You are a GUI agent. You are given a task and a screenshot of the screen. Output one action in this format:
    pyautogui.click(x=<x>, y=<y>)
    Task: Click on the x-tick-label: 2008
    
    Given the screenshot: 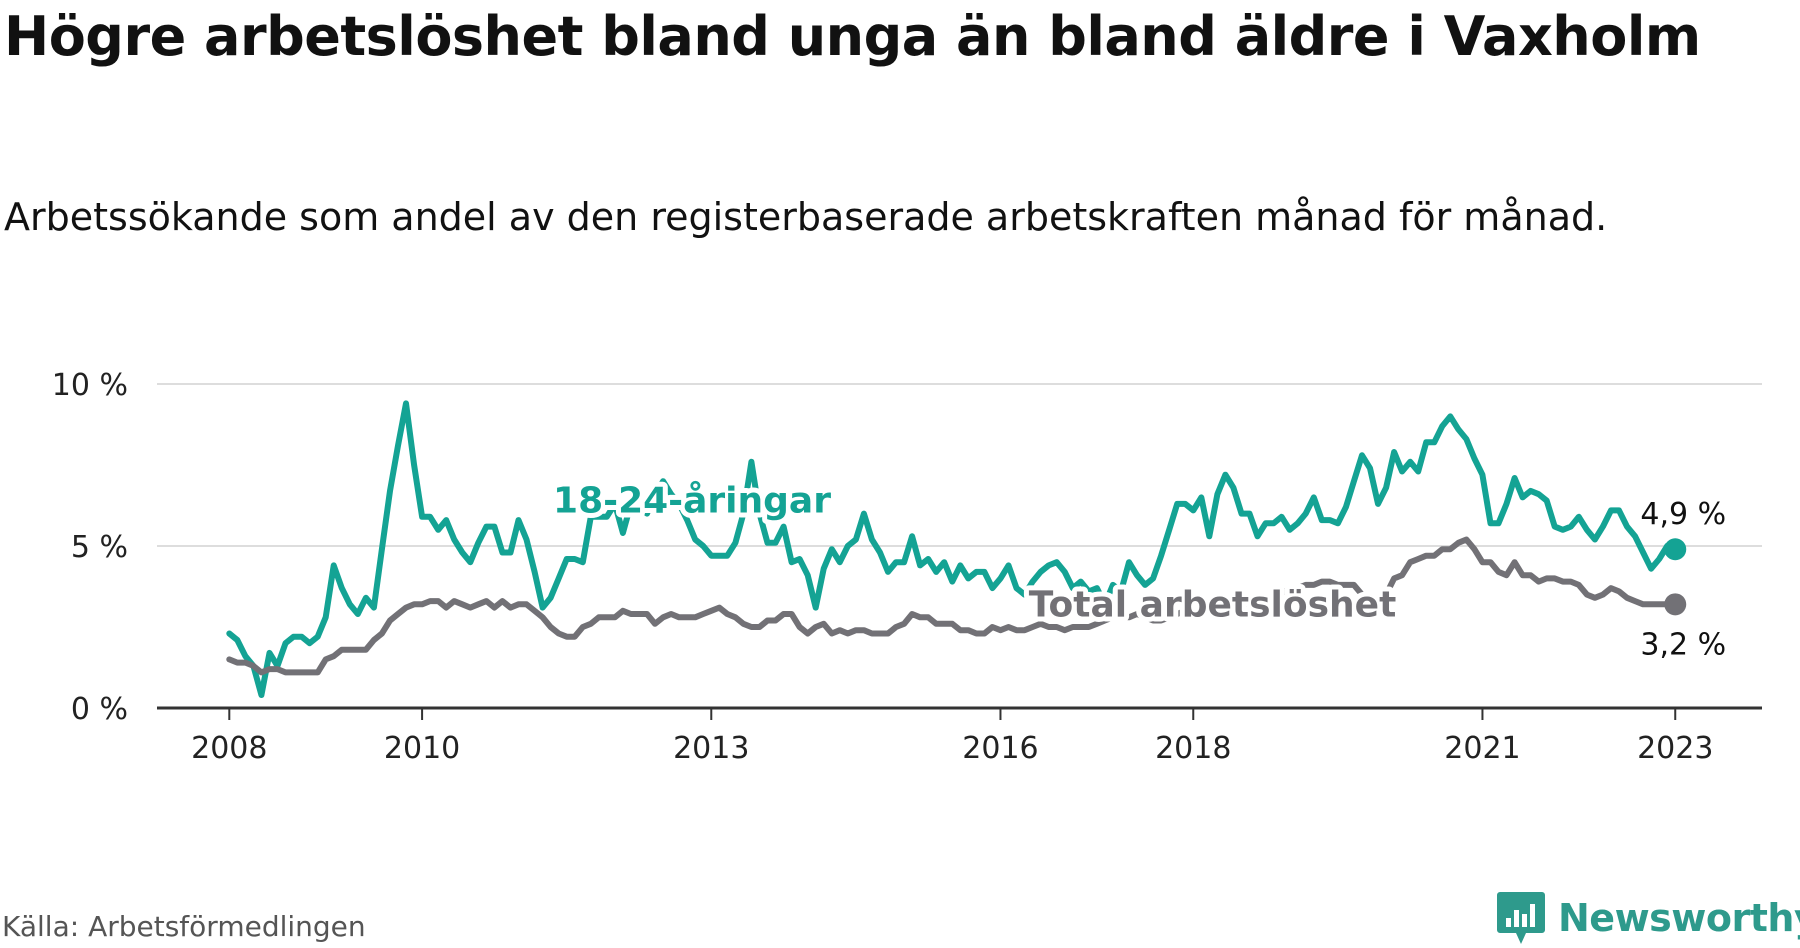 What is the action you would take?
    pyautogui.click(x=229, y=748)
    